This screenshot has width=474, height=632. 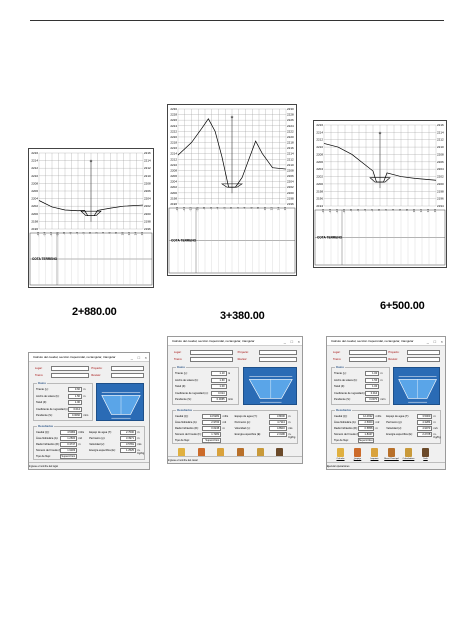 What do you see at coordinates (340, 455) in the screenshot?
I see `tool-button-0: Calcular` at bounding box center [340, 455].